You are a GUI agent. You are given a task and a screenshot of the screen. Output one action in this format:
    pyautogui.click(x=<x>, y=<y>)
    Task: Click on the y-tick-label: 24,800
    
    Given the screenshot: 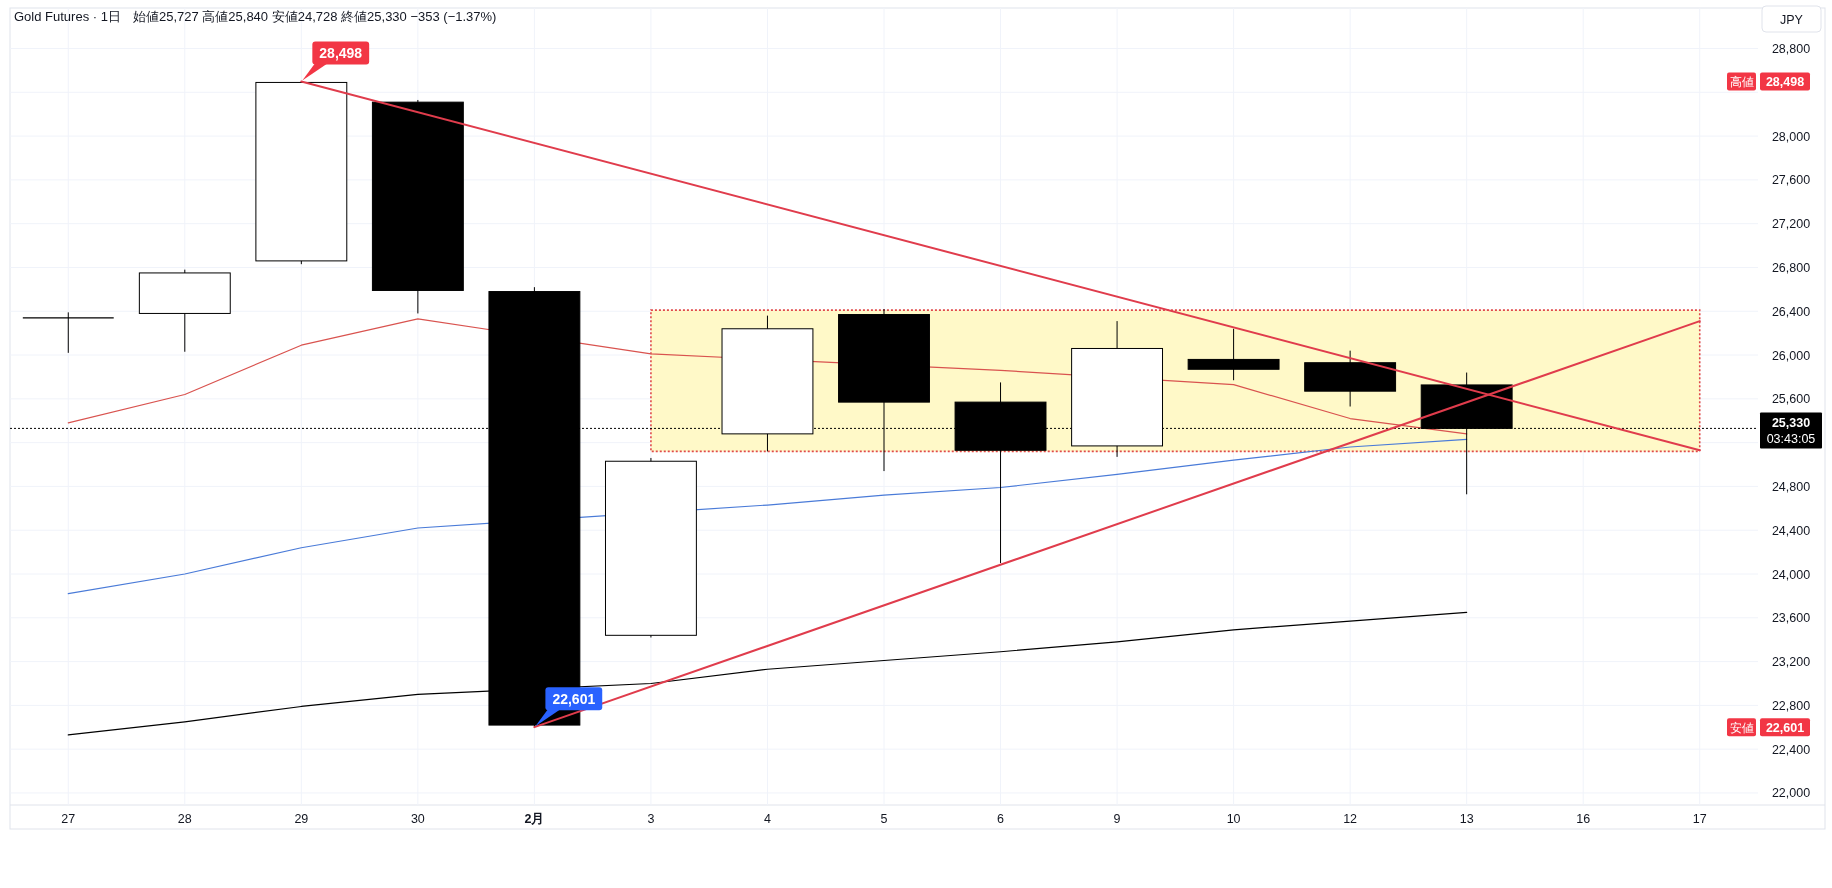 What is the action you would take?
    pyautogui.click(x=1791, y=486)
    